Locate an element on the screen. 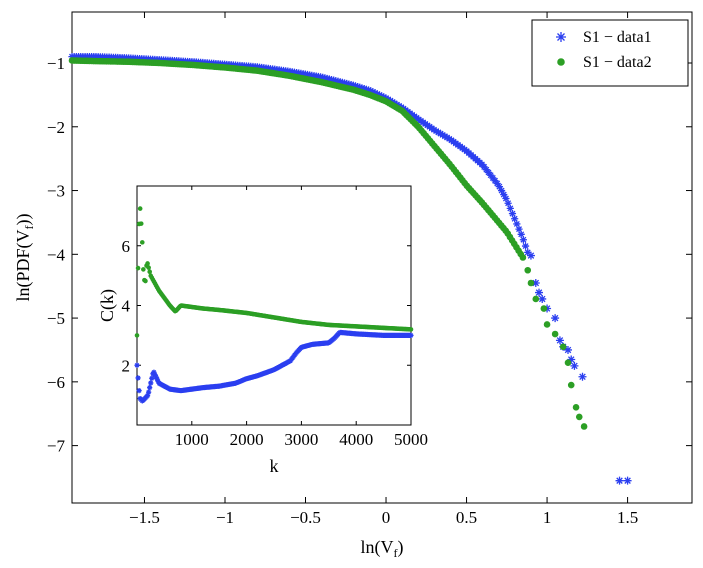  inset-y-tick-label: 2 is located at coordinates (126, 365).